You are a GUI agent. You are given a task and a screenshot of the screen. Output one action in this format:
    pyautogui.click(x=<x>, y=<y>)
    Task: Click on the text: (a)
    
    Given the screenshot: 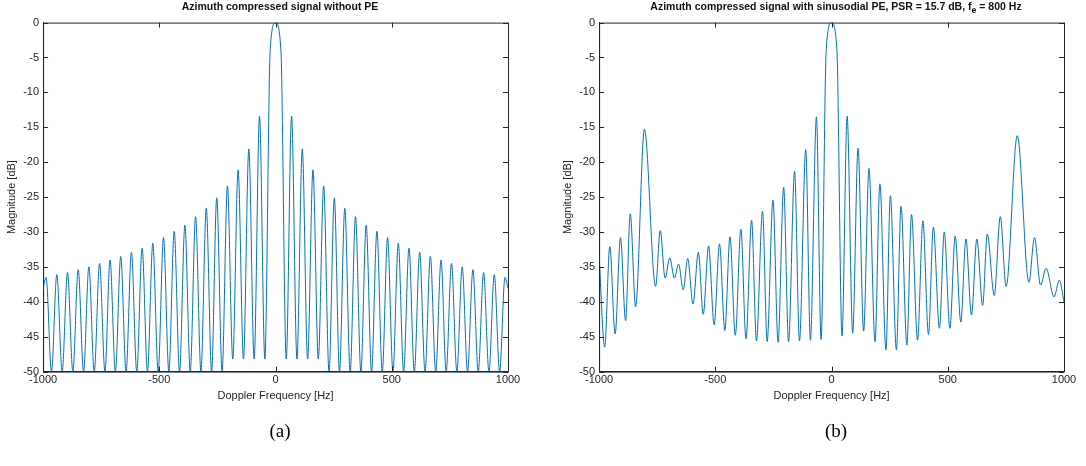 What is the action you would take?
    pyautogui.click(x=280, y=431)
    